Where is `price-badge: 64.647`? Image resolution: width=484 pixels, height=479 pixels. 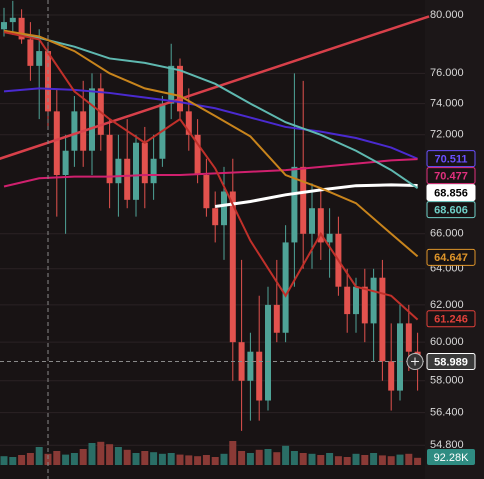
price-badge: 64.647 is located at coordinates (451, 257).